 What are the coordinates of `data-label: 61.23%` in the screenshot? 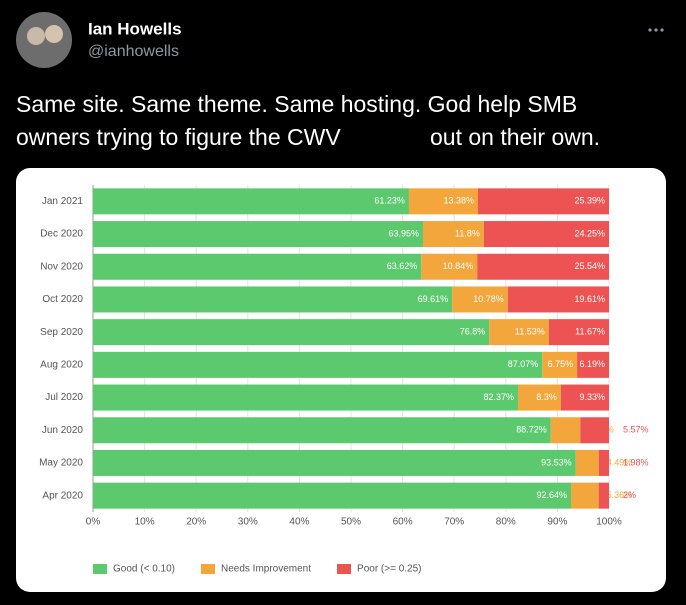 It's located at (389, 201).